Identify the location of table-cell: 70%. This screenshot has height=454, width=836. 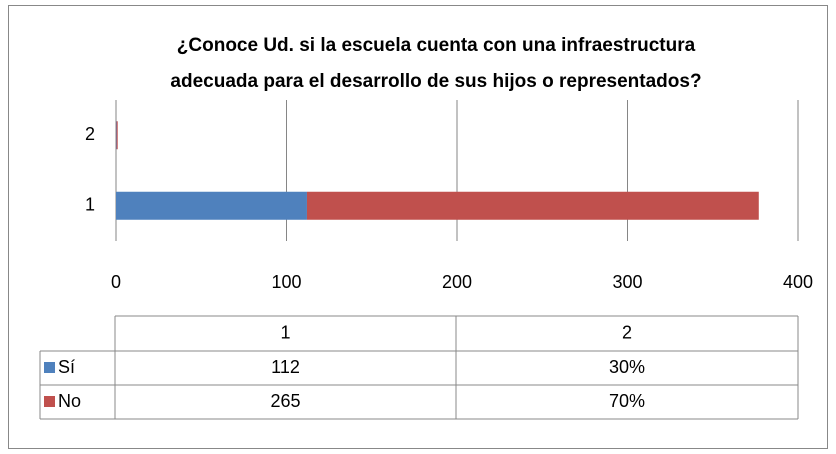
(627, 401).